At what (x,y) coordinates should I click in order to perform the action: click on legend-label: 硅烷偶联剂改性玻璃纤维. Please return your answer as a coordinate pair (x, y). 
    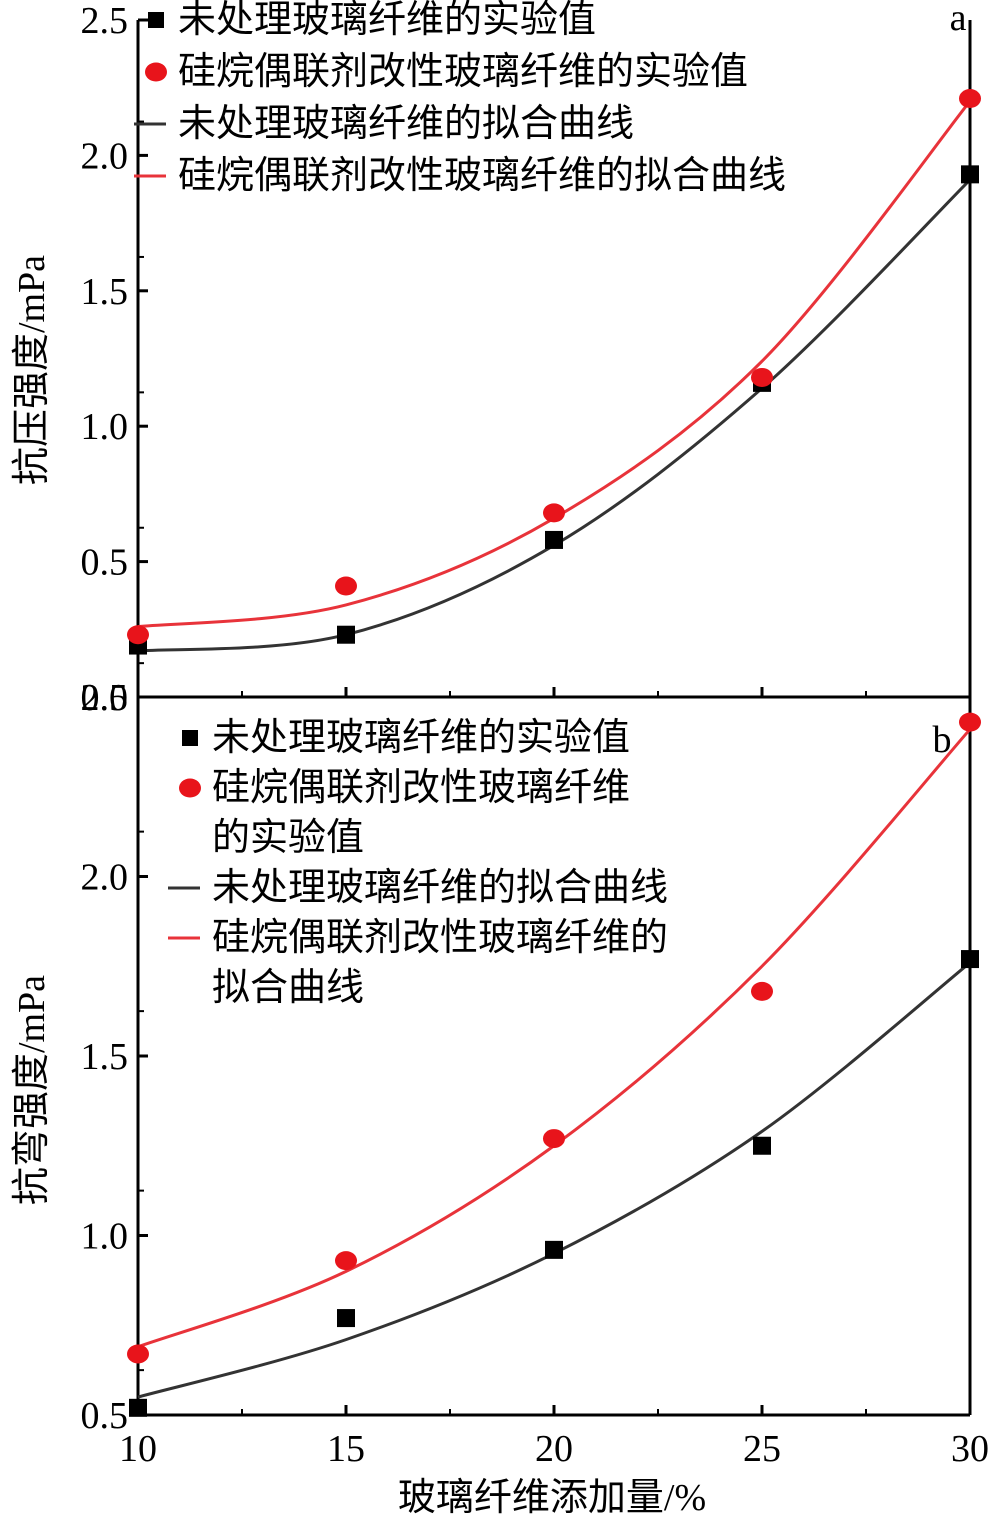
    Looking at the image, I should click on (421, 788).